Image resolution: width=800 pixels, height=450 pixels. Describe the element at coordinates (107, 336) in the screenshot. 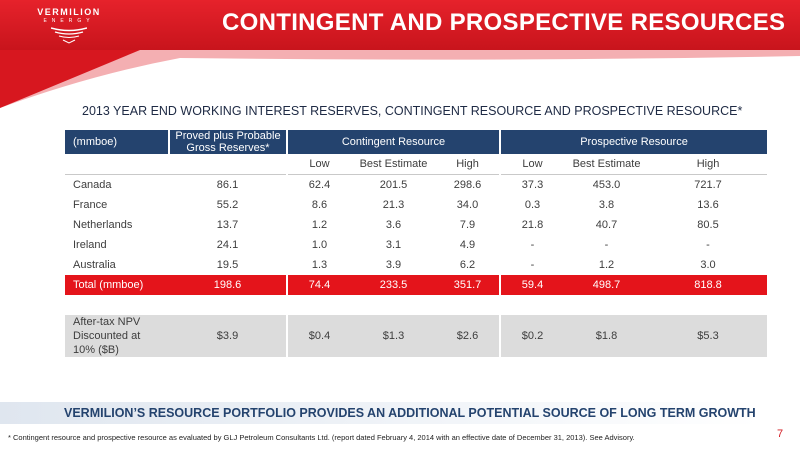

I see `npv-label-line2: Discounted at` at that location.